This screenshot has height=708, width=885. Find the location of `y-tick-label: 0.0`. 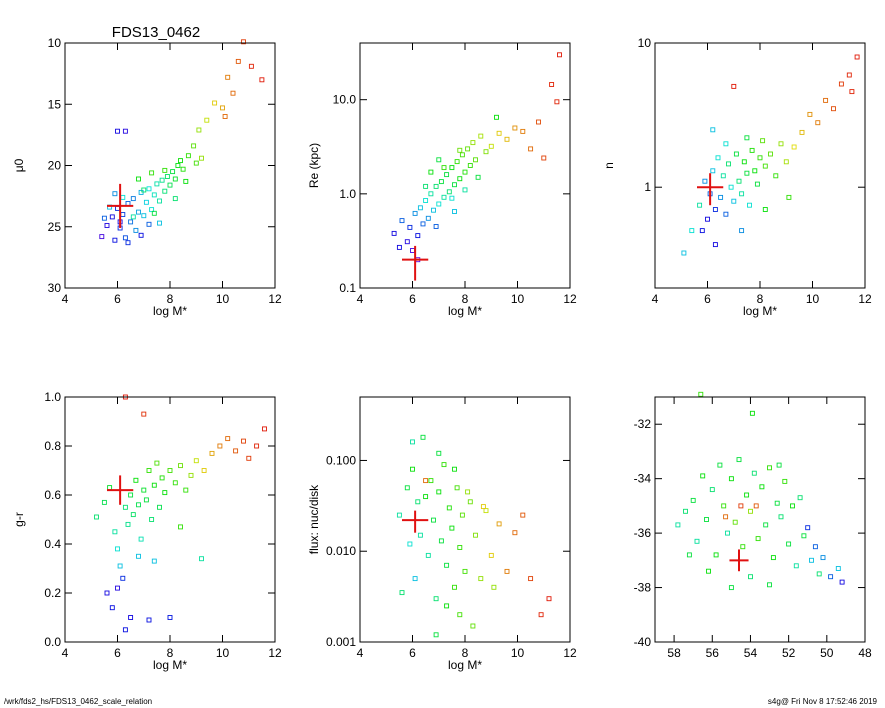

y-tick-label: 0.0 is located at coordinates (52, 642).